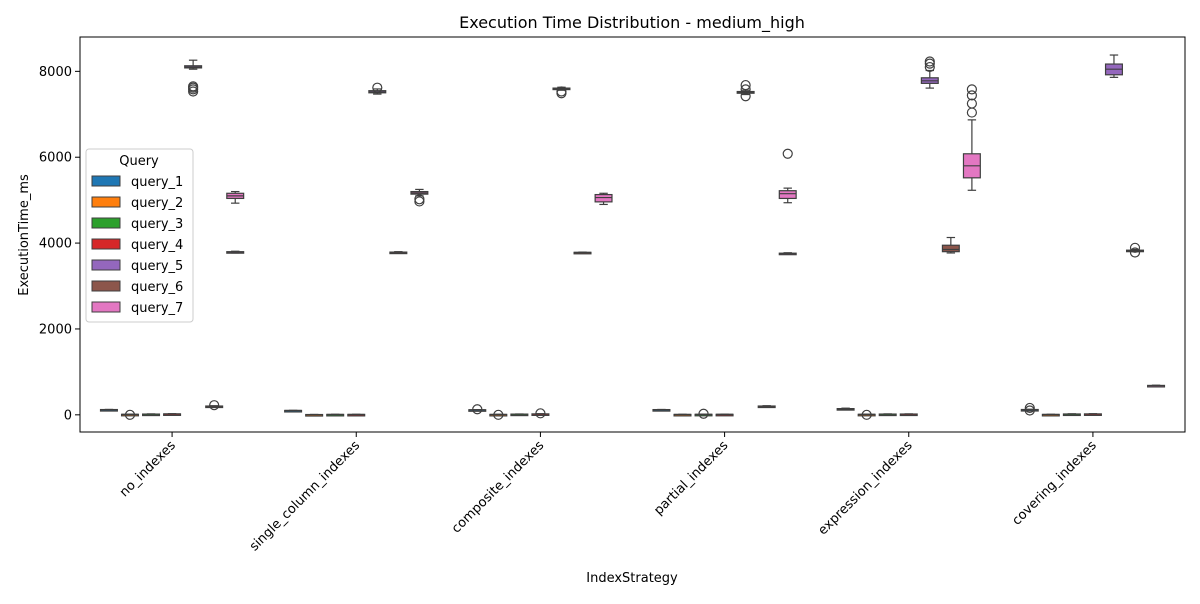  Describe the element at coordinates (1071, 415) in the screenshot. I see `box-query_3-covering_indexes` at that location.